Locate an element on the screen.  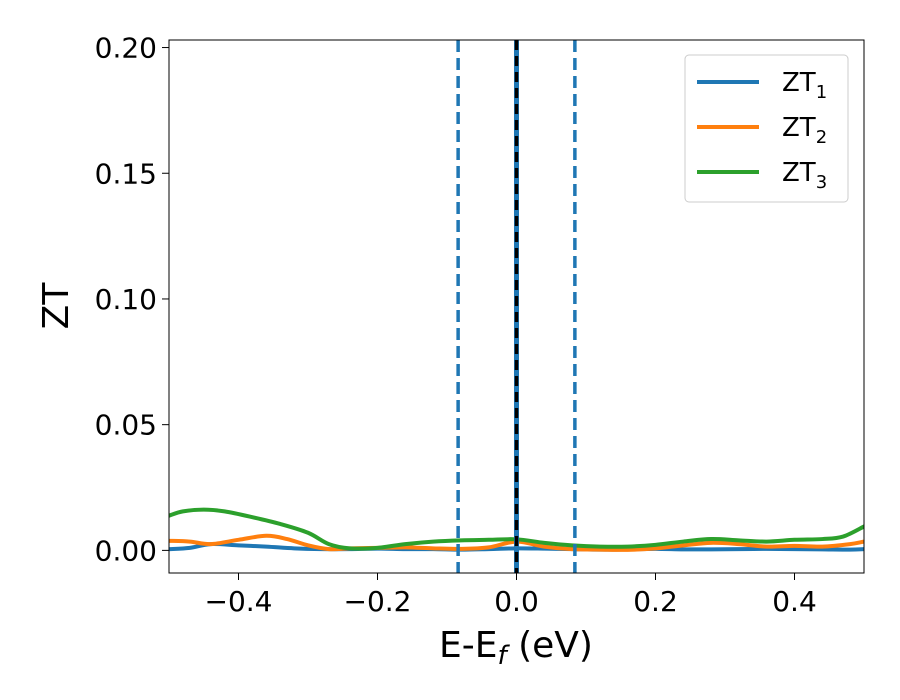
reference-lines is located at coordinates (516, 306).